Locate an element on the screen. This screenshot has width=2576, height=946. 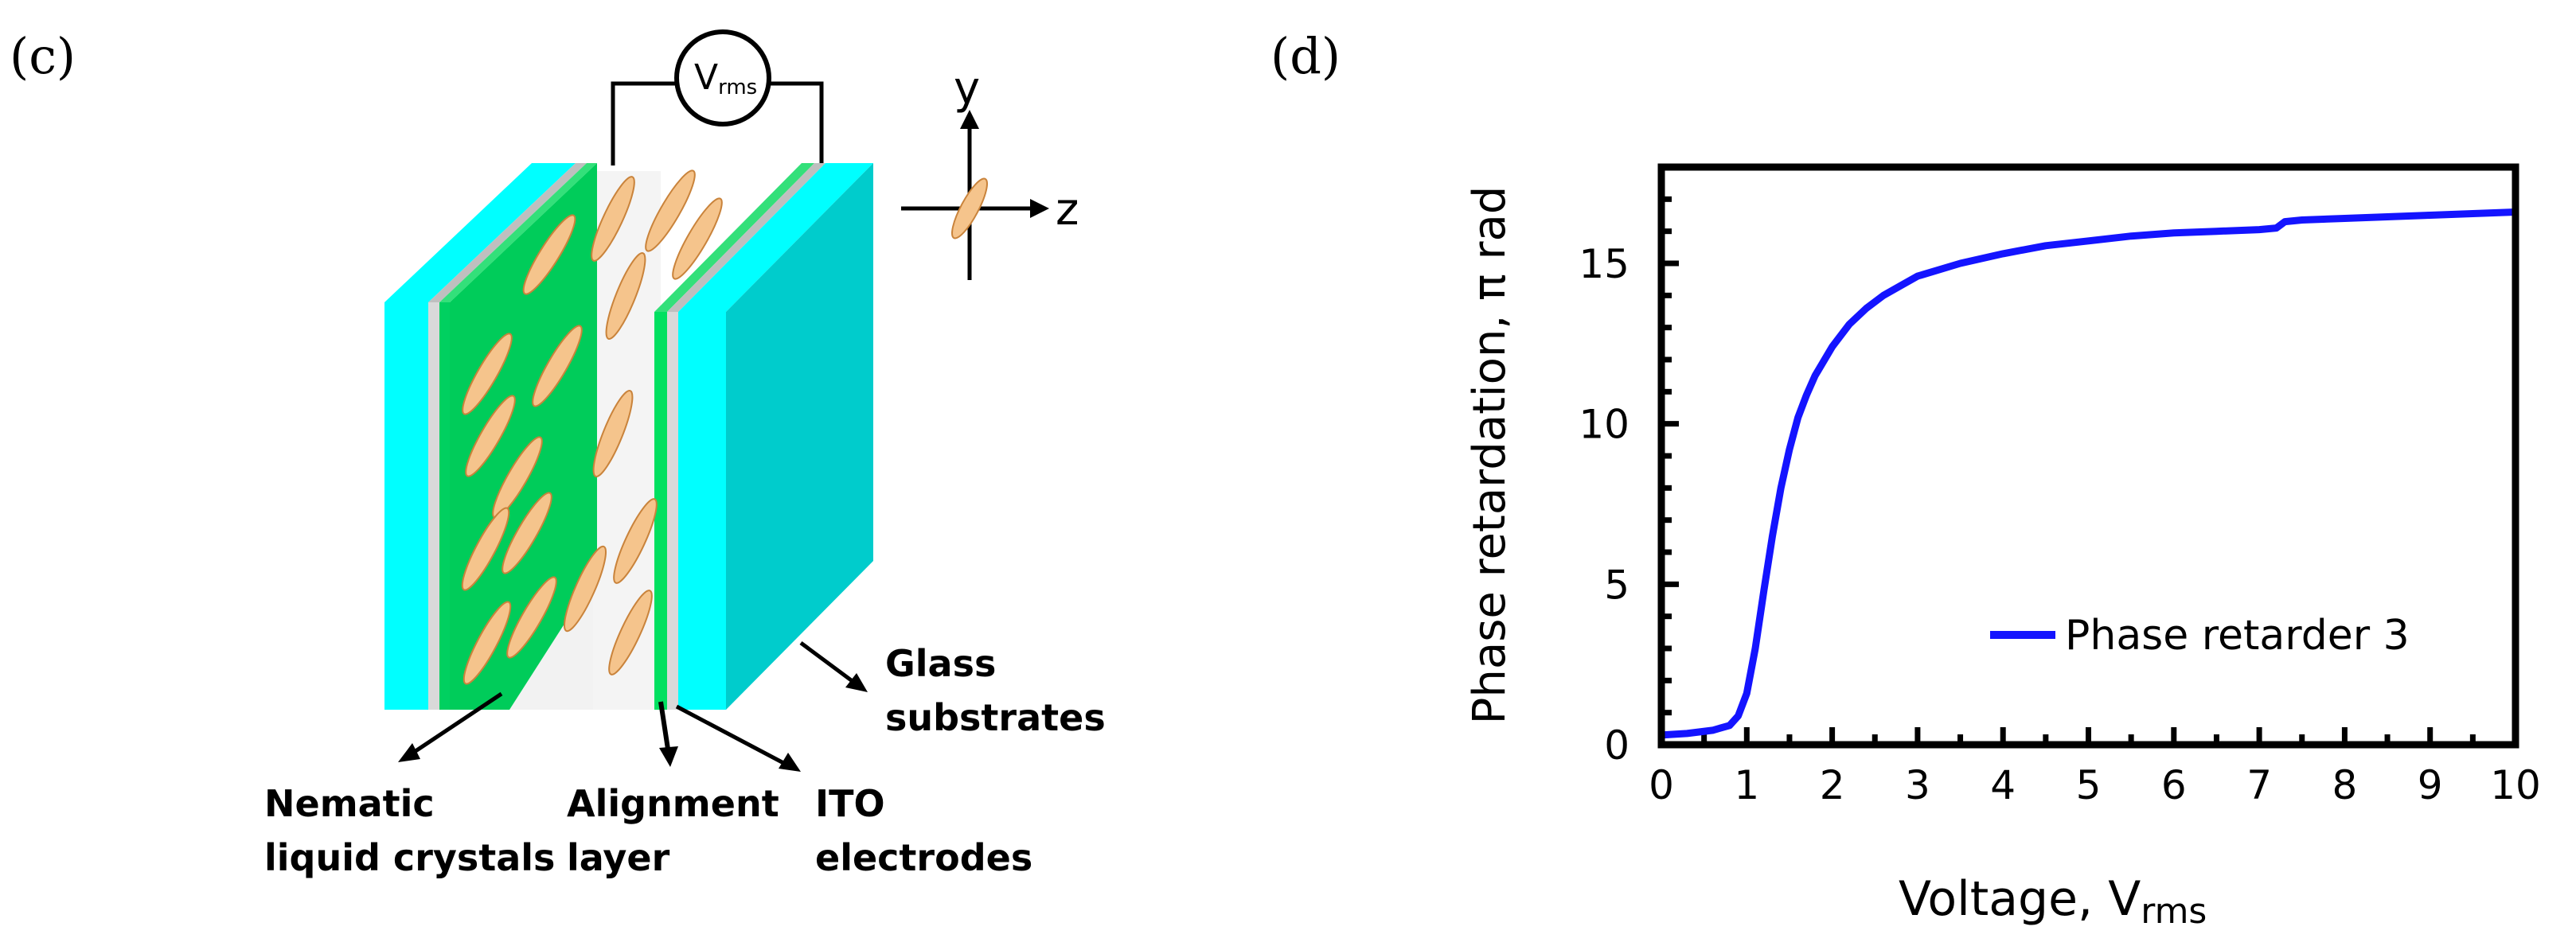
lc-region-back is located at coordinates (627, 440).